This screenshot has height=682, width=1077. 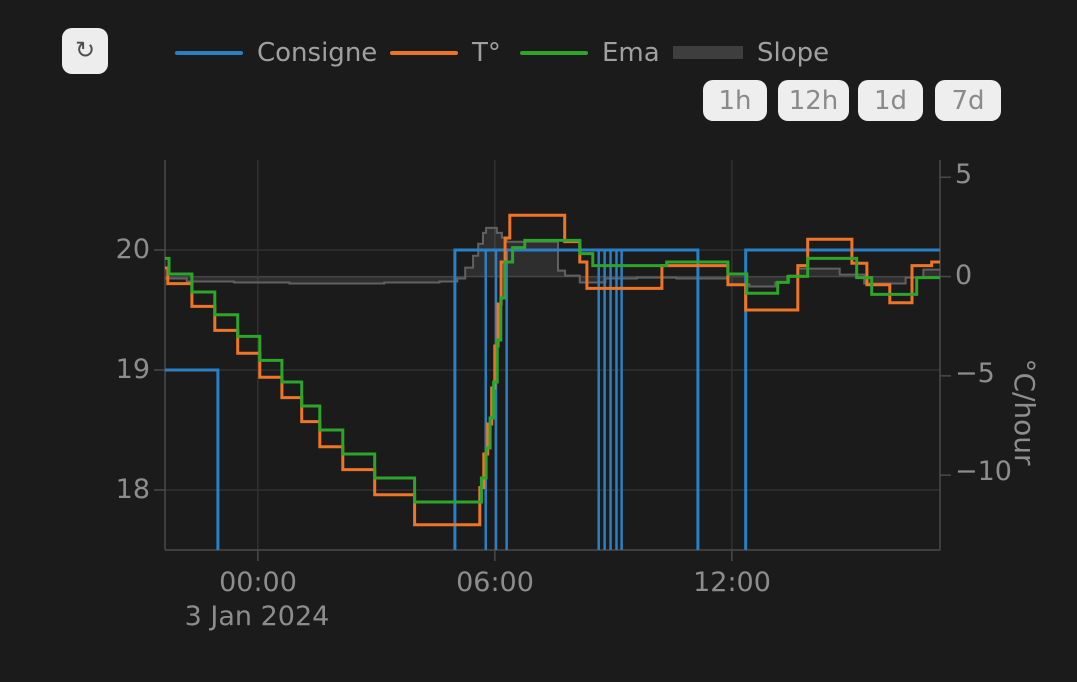 I want to click on legend-item-temperature: T°, so click(x=486, y=53).